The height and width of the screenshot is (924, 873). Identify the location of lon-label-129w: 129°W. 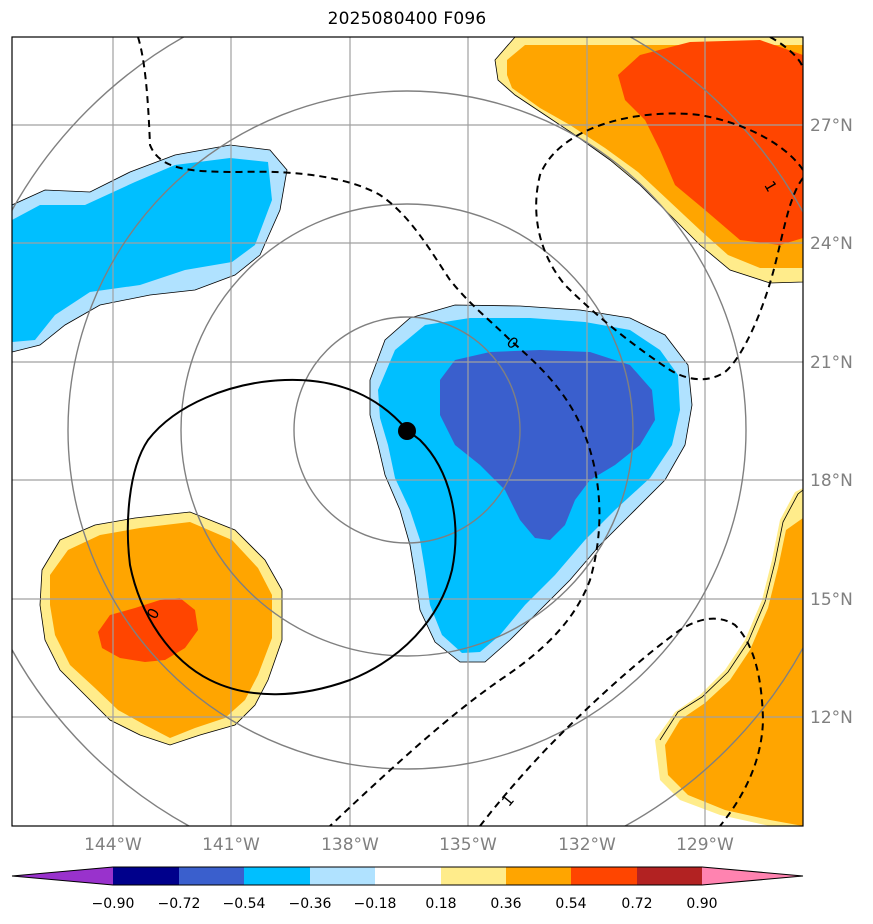
(705, 845).